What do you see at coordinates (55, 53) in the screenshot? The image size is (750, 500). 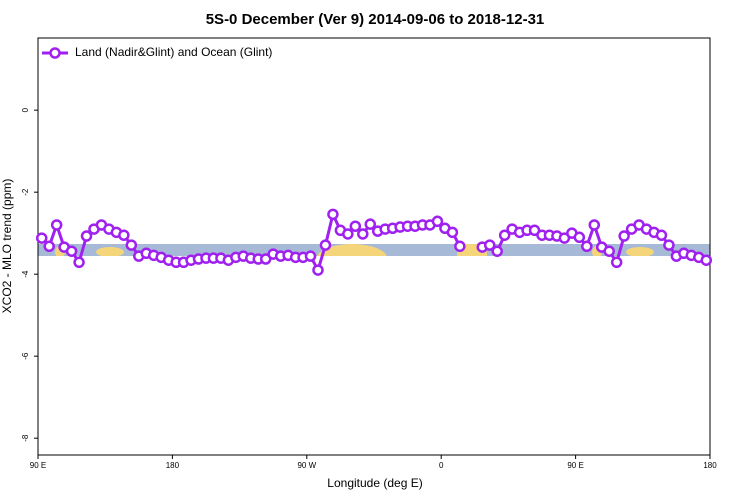 I see `legend-marker` at bounding box center [55, 53].